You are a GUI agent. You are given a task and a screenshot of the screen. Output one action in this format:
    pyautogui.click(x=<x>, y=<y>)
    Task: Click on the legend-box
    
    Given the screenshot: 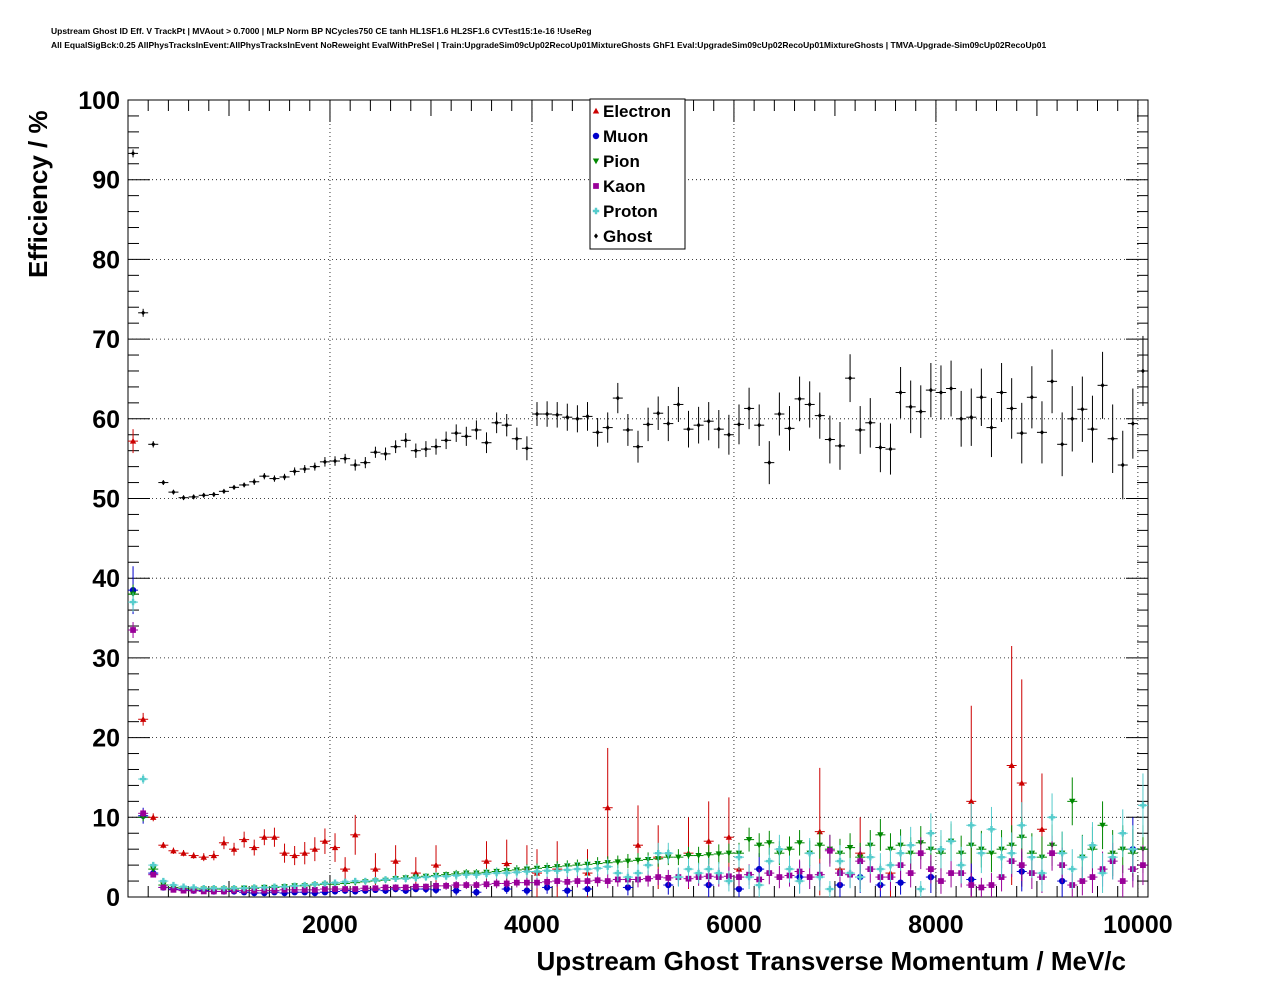 What is the action you would take?
    pyautogui.click(x=637, y=174)
    